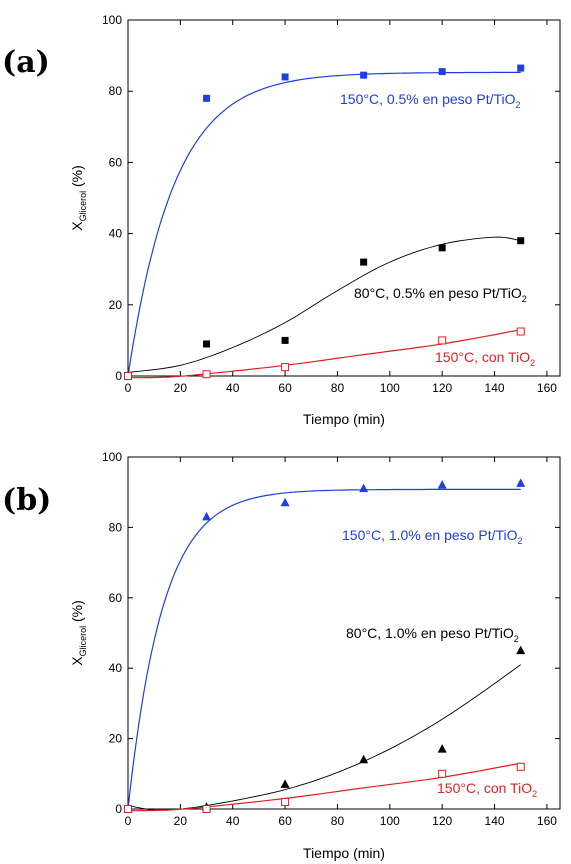 The width and height of the screenshot is (571, 864). I want to click on panel-label-a: (a), so click(26, 62).